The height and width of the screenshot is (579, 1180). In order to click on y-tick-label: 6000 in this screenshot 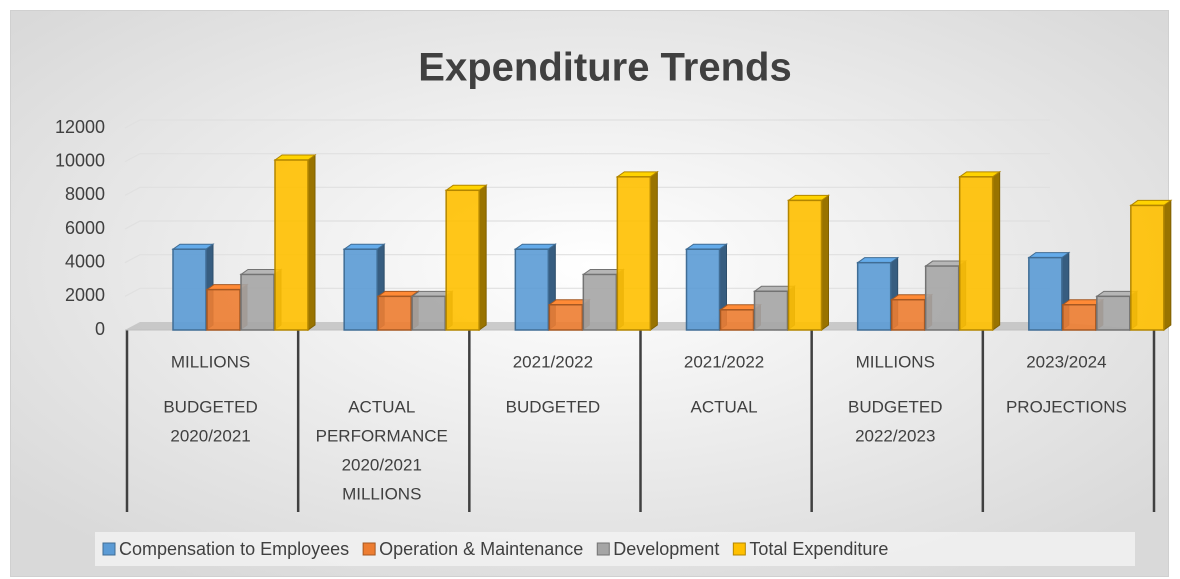, I will do `click(85, 228)`.